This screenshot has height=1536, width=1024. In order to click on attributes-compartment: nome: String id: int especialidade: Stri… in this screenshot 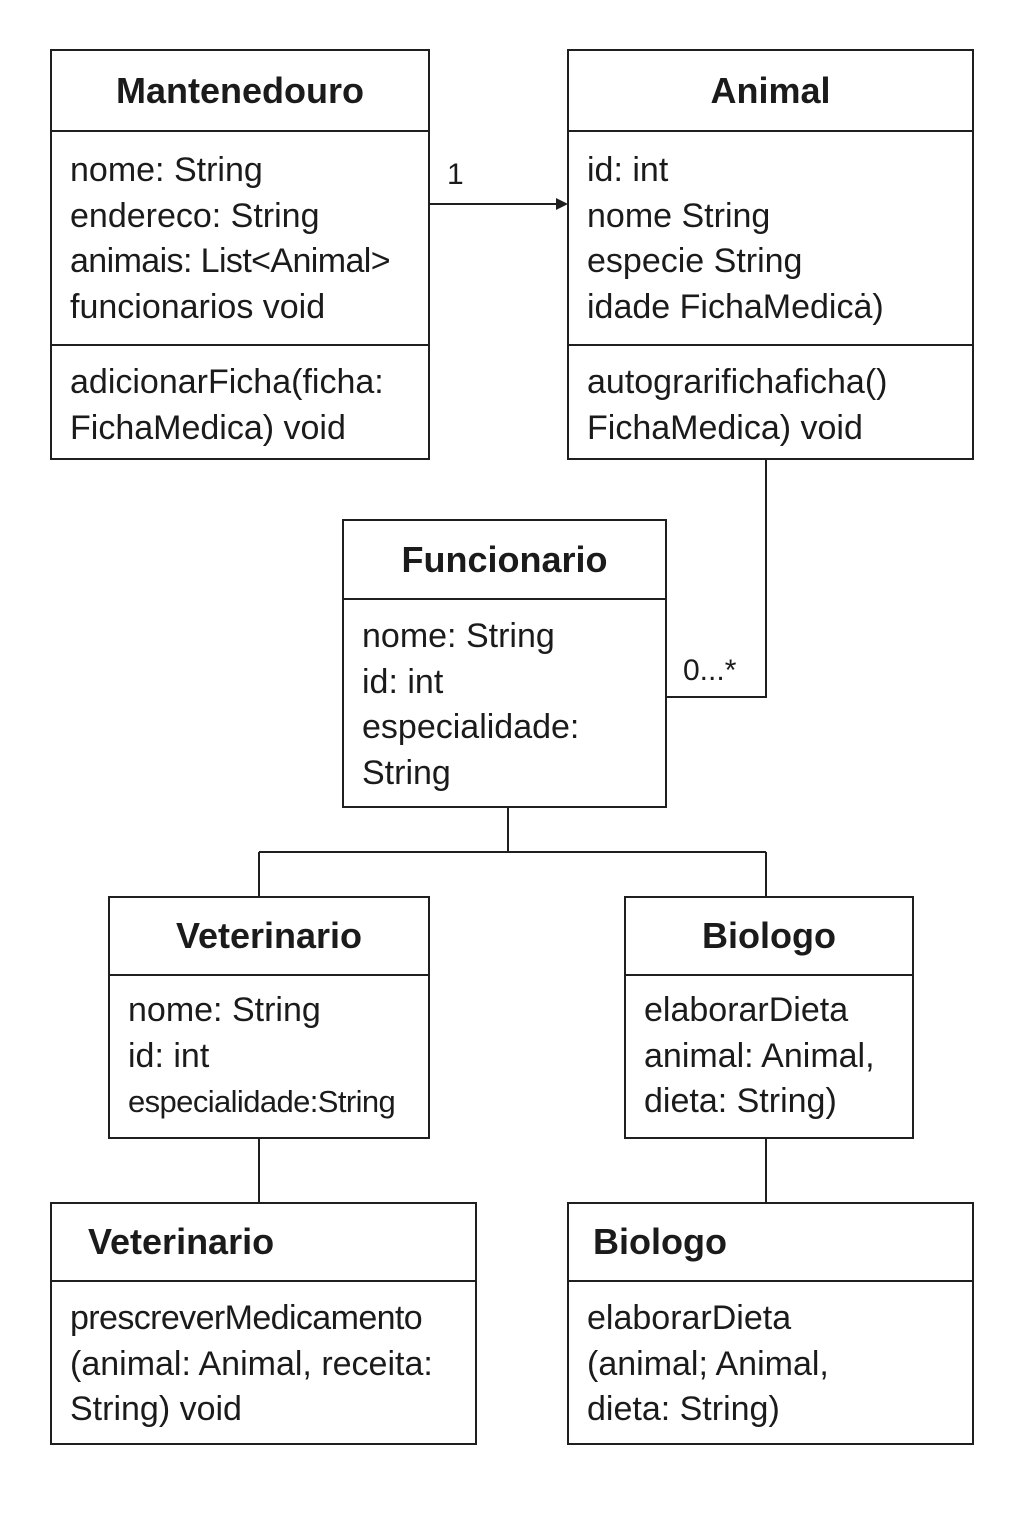, I will do `click(504, 703)`.